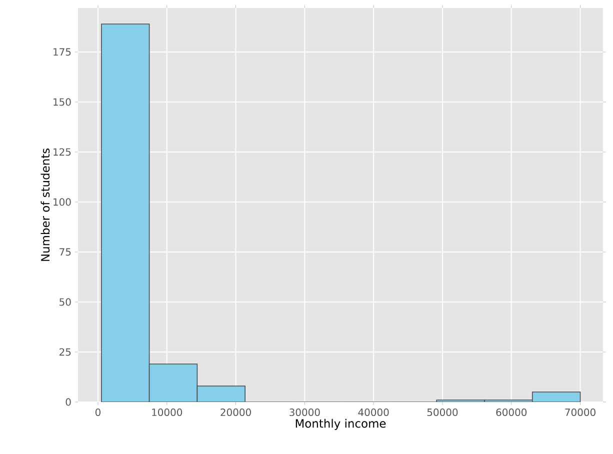  What do you see at coordinates (68, 402) in the screenshot?
I see `y-tick-label: 0` at bounding box center [68, 402].